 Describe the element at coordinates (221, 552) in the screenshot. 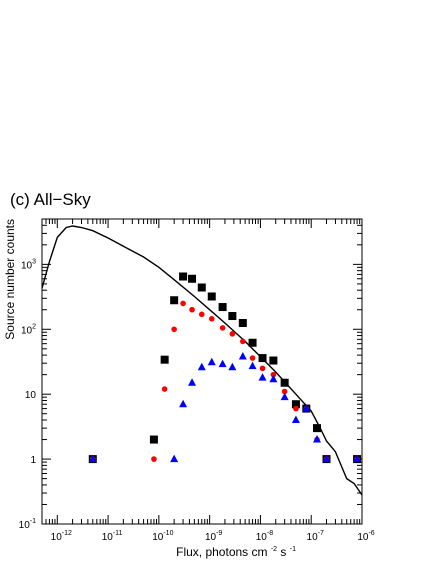

I see `x-axis-label-base: Flux, photons cm` at that location.